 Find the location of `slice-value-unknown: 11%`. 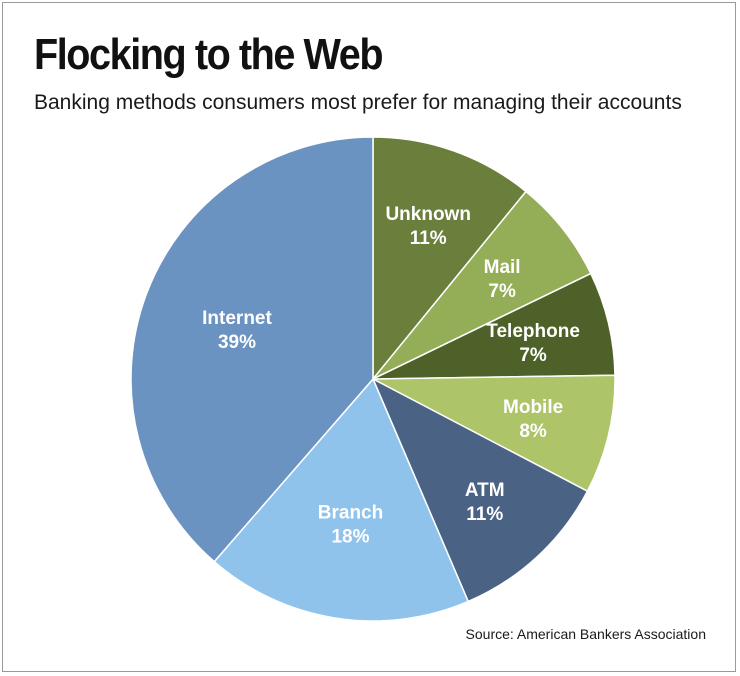

slice-value-unknown: 11% is located at coordinates (428, 238).